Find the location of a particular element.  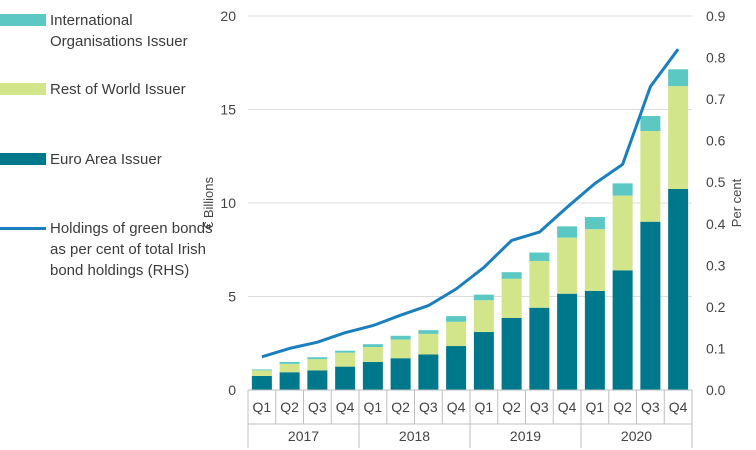

y-tick-label: 0 is located at coordinates (232, 390).